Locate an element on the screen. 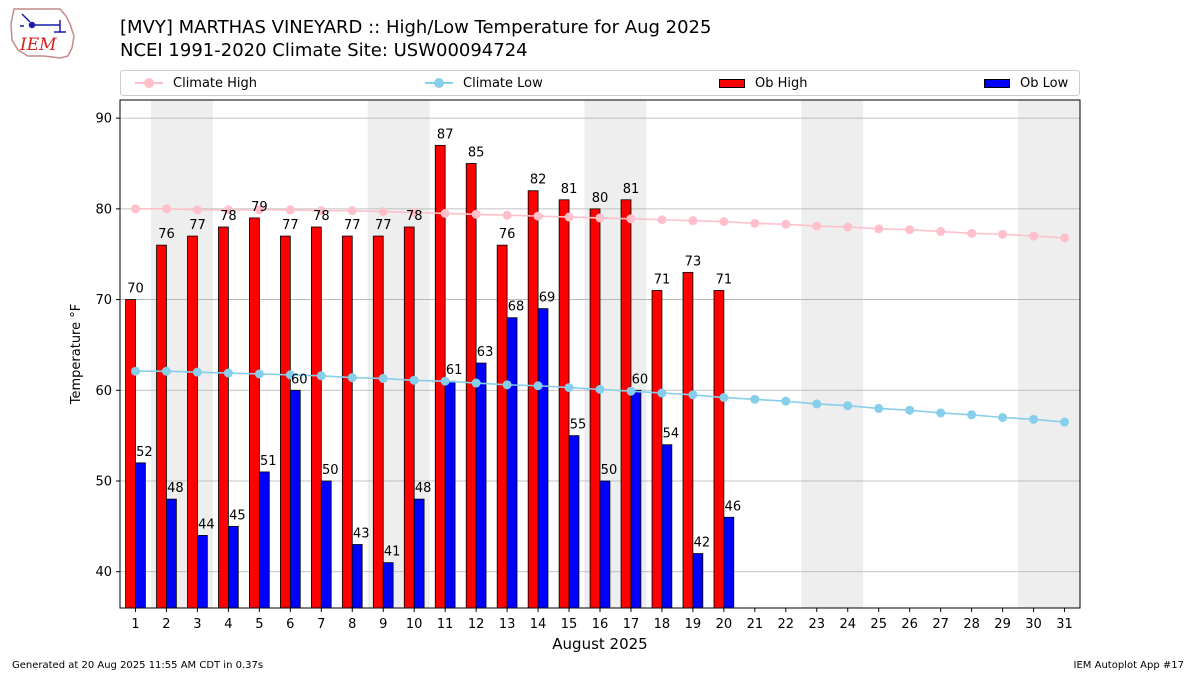 This screenshot has width=1200, height=675. y-tick-label: 40 is located at coordinates (103, 572).